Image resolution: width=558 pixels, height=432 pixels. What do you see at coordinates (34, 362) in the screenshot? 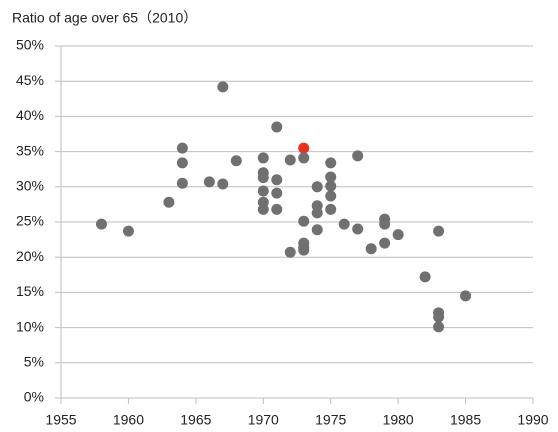
I see `y-tick-label: 5%` at bounding box center [34, 362].